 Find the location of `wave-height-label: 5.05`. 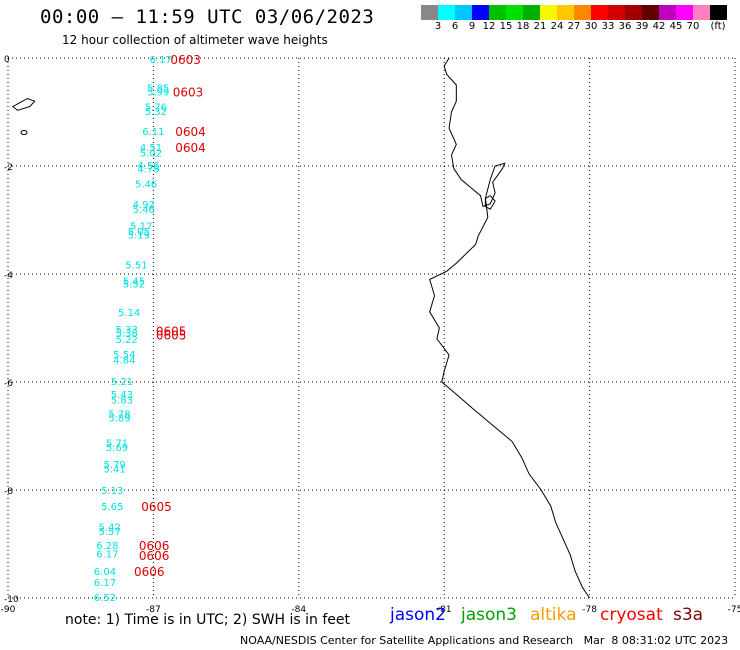

wave-height-label: 5.05 is located at coordinates (139, 232).